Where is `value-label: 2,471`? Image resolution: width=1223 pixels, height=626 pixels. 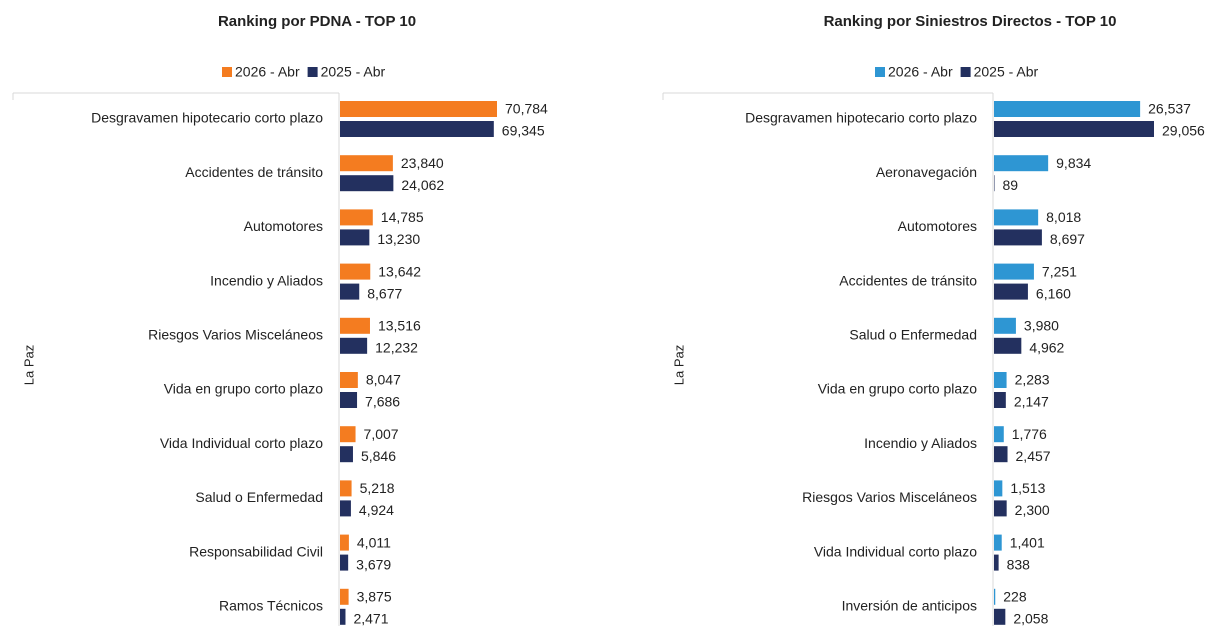
value-label: 2,471 is located at coordinates (370, 618).